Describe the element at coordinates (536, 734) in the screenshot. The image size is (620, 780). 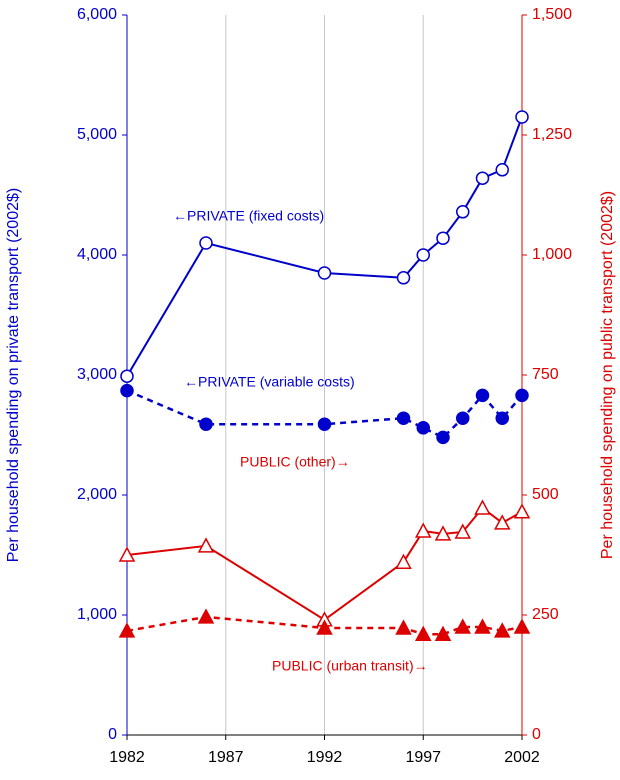
I see `y2-tick-label: 0` at that location.